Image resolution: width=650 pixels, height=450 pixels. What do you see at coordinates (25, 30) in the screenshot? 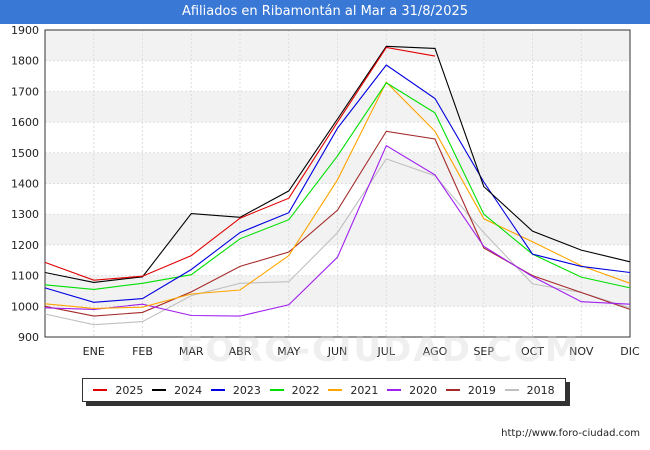
I see `y-tick-label: 1900` at bounding box center [25, 30].